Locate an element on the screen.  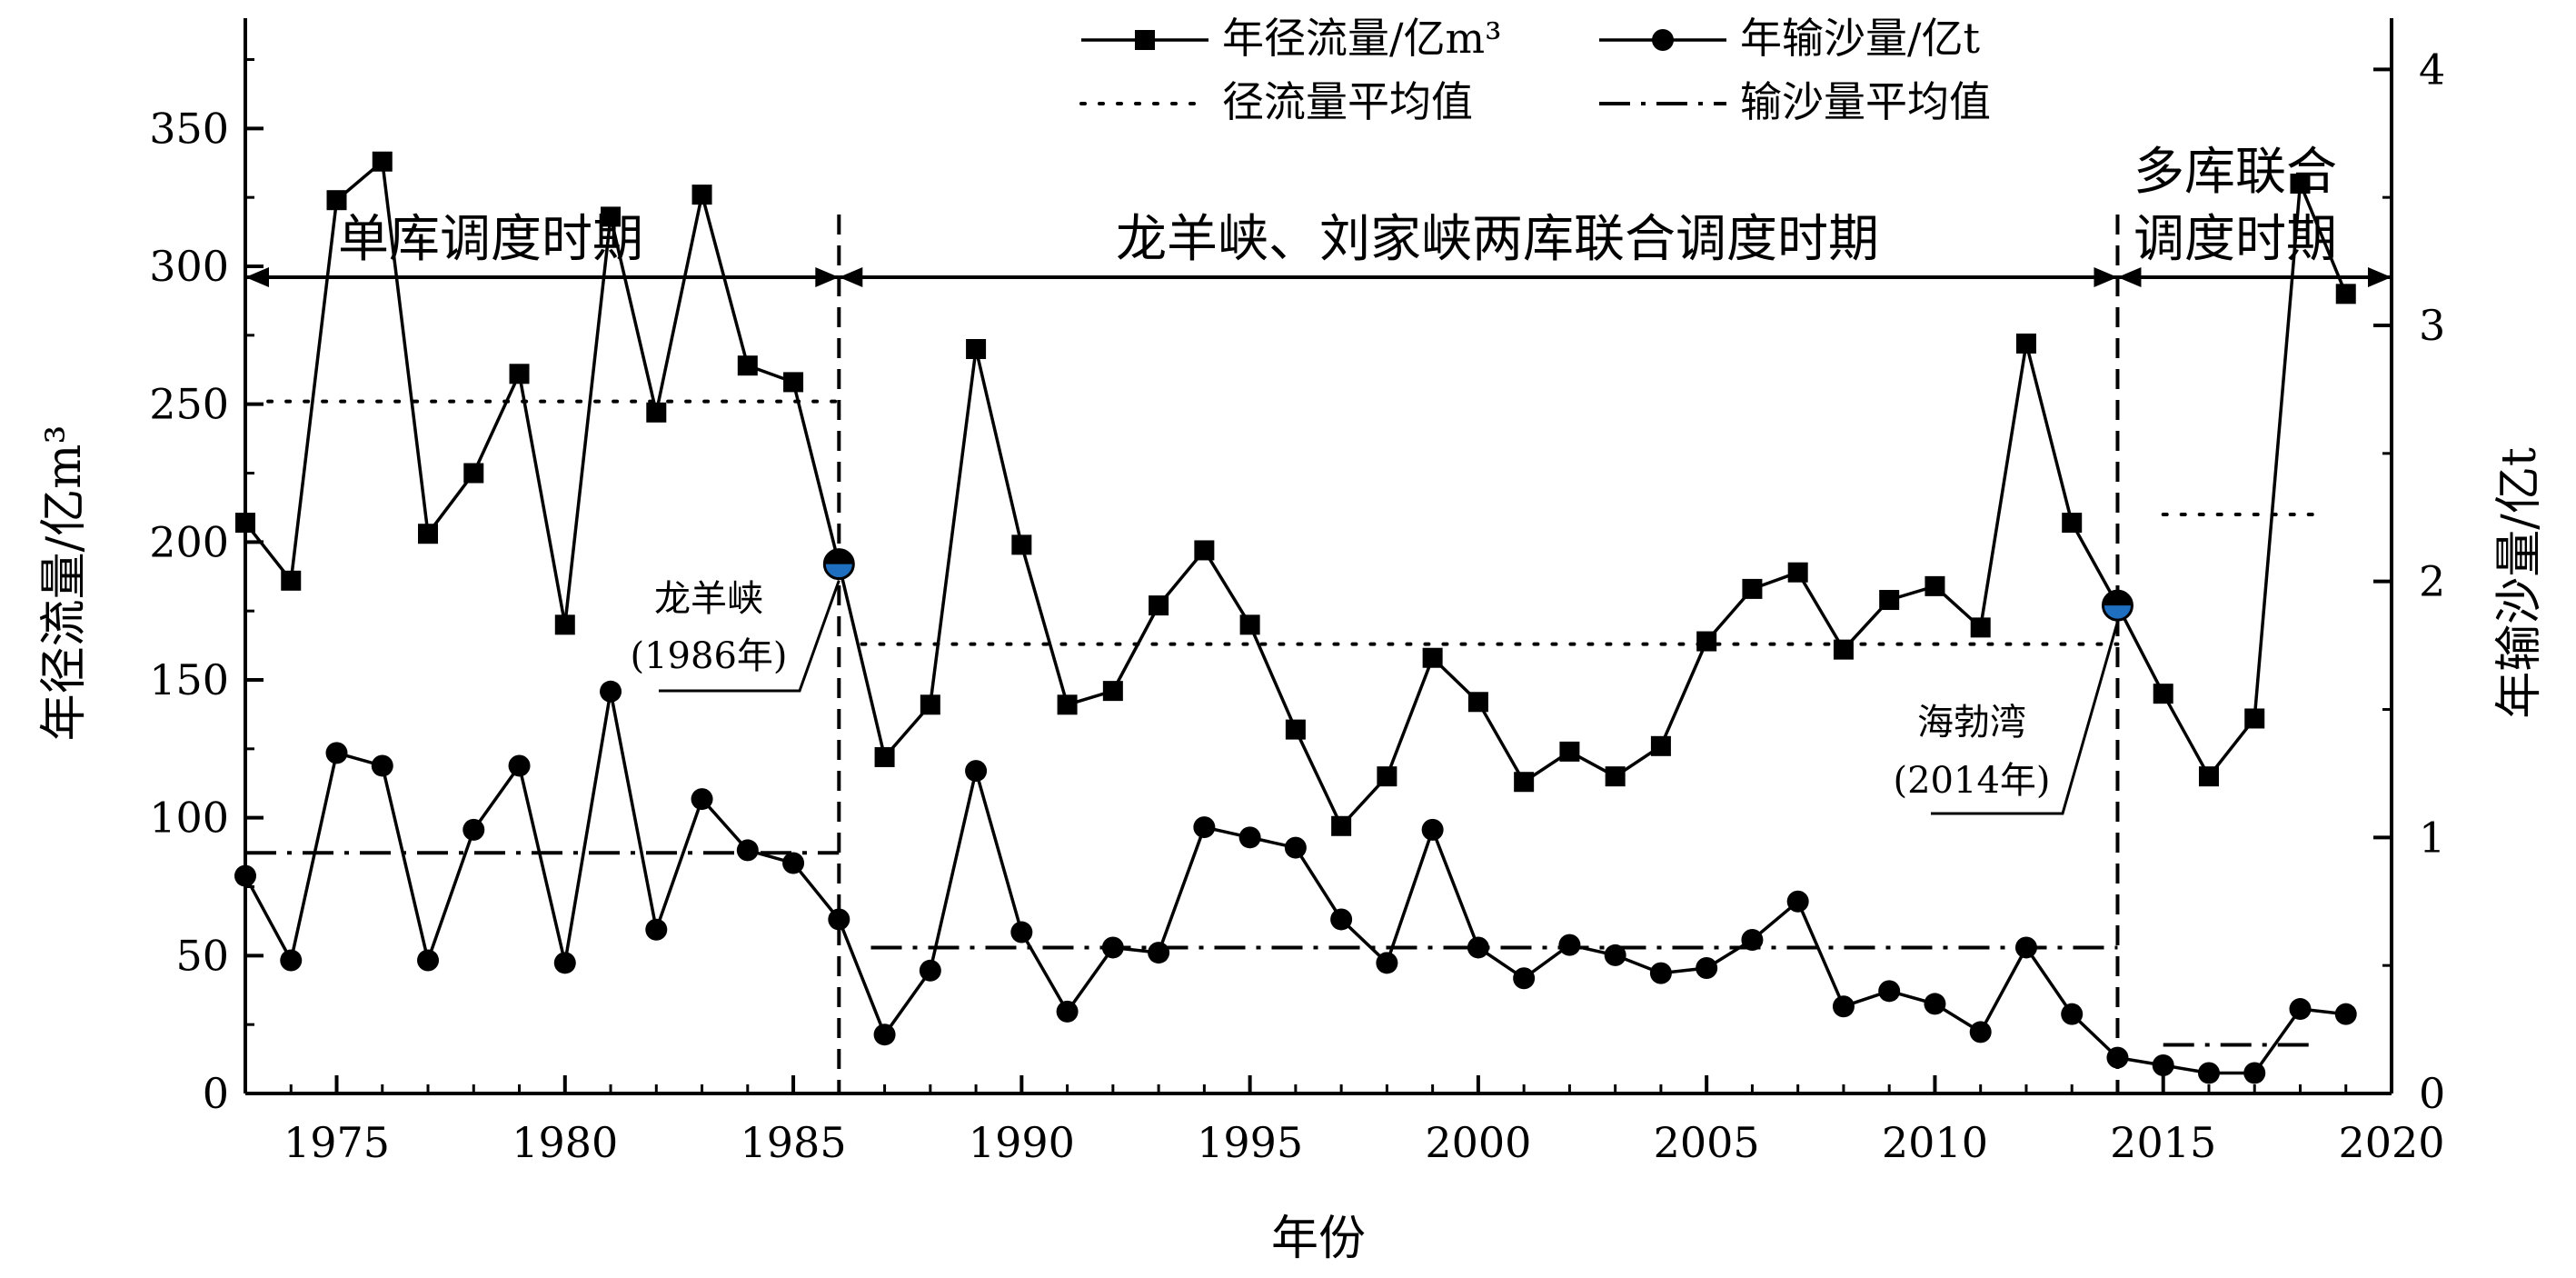
y-left-axis-title: 年径流量/亿m³ is located at coordinates (64, 583).